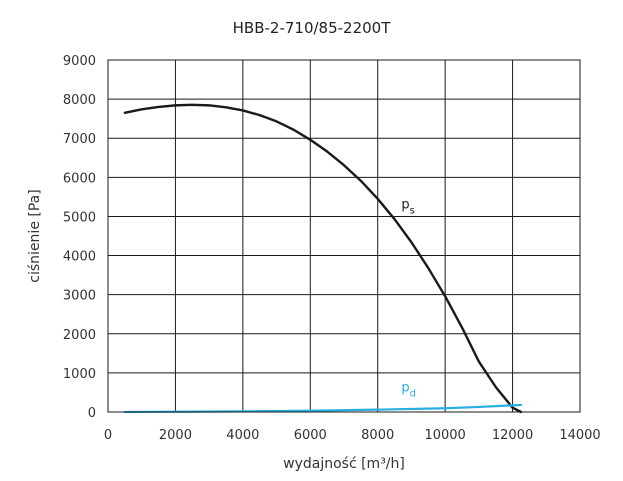 The height and width of the screenshot is (481, 623). I want to click on chart-title: HBB-2-710/85-2200T, so click(311, 28).